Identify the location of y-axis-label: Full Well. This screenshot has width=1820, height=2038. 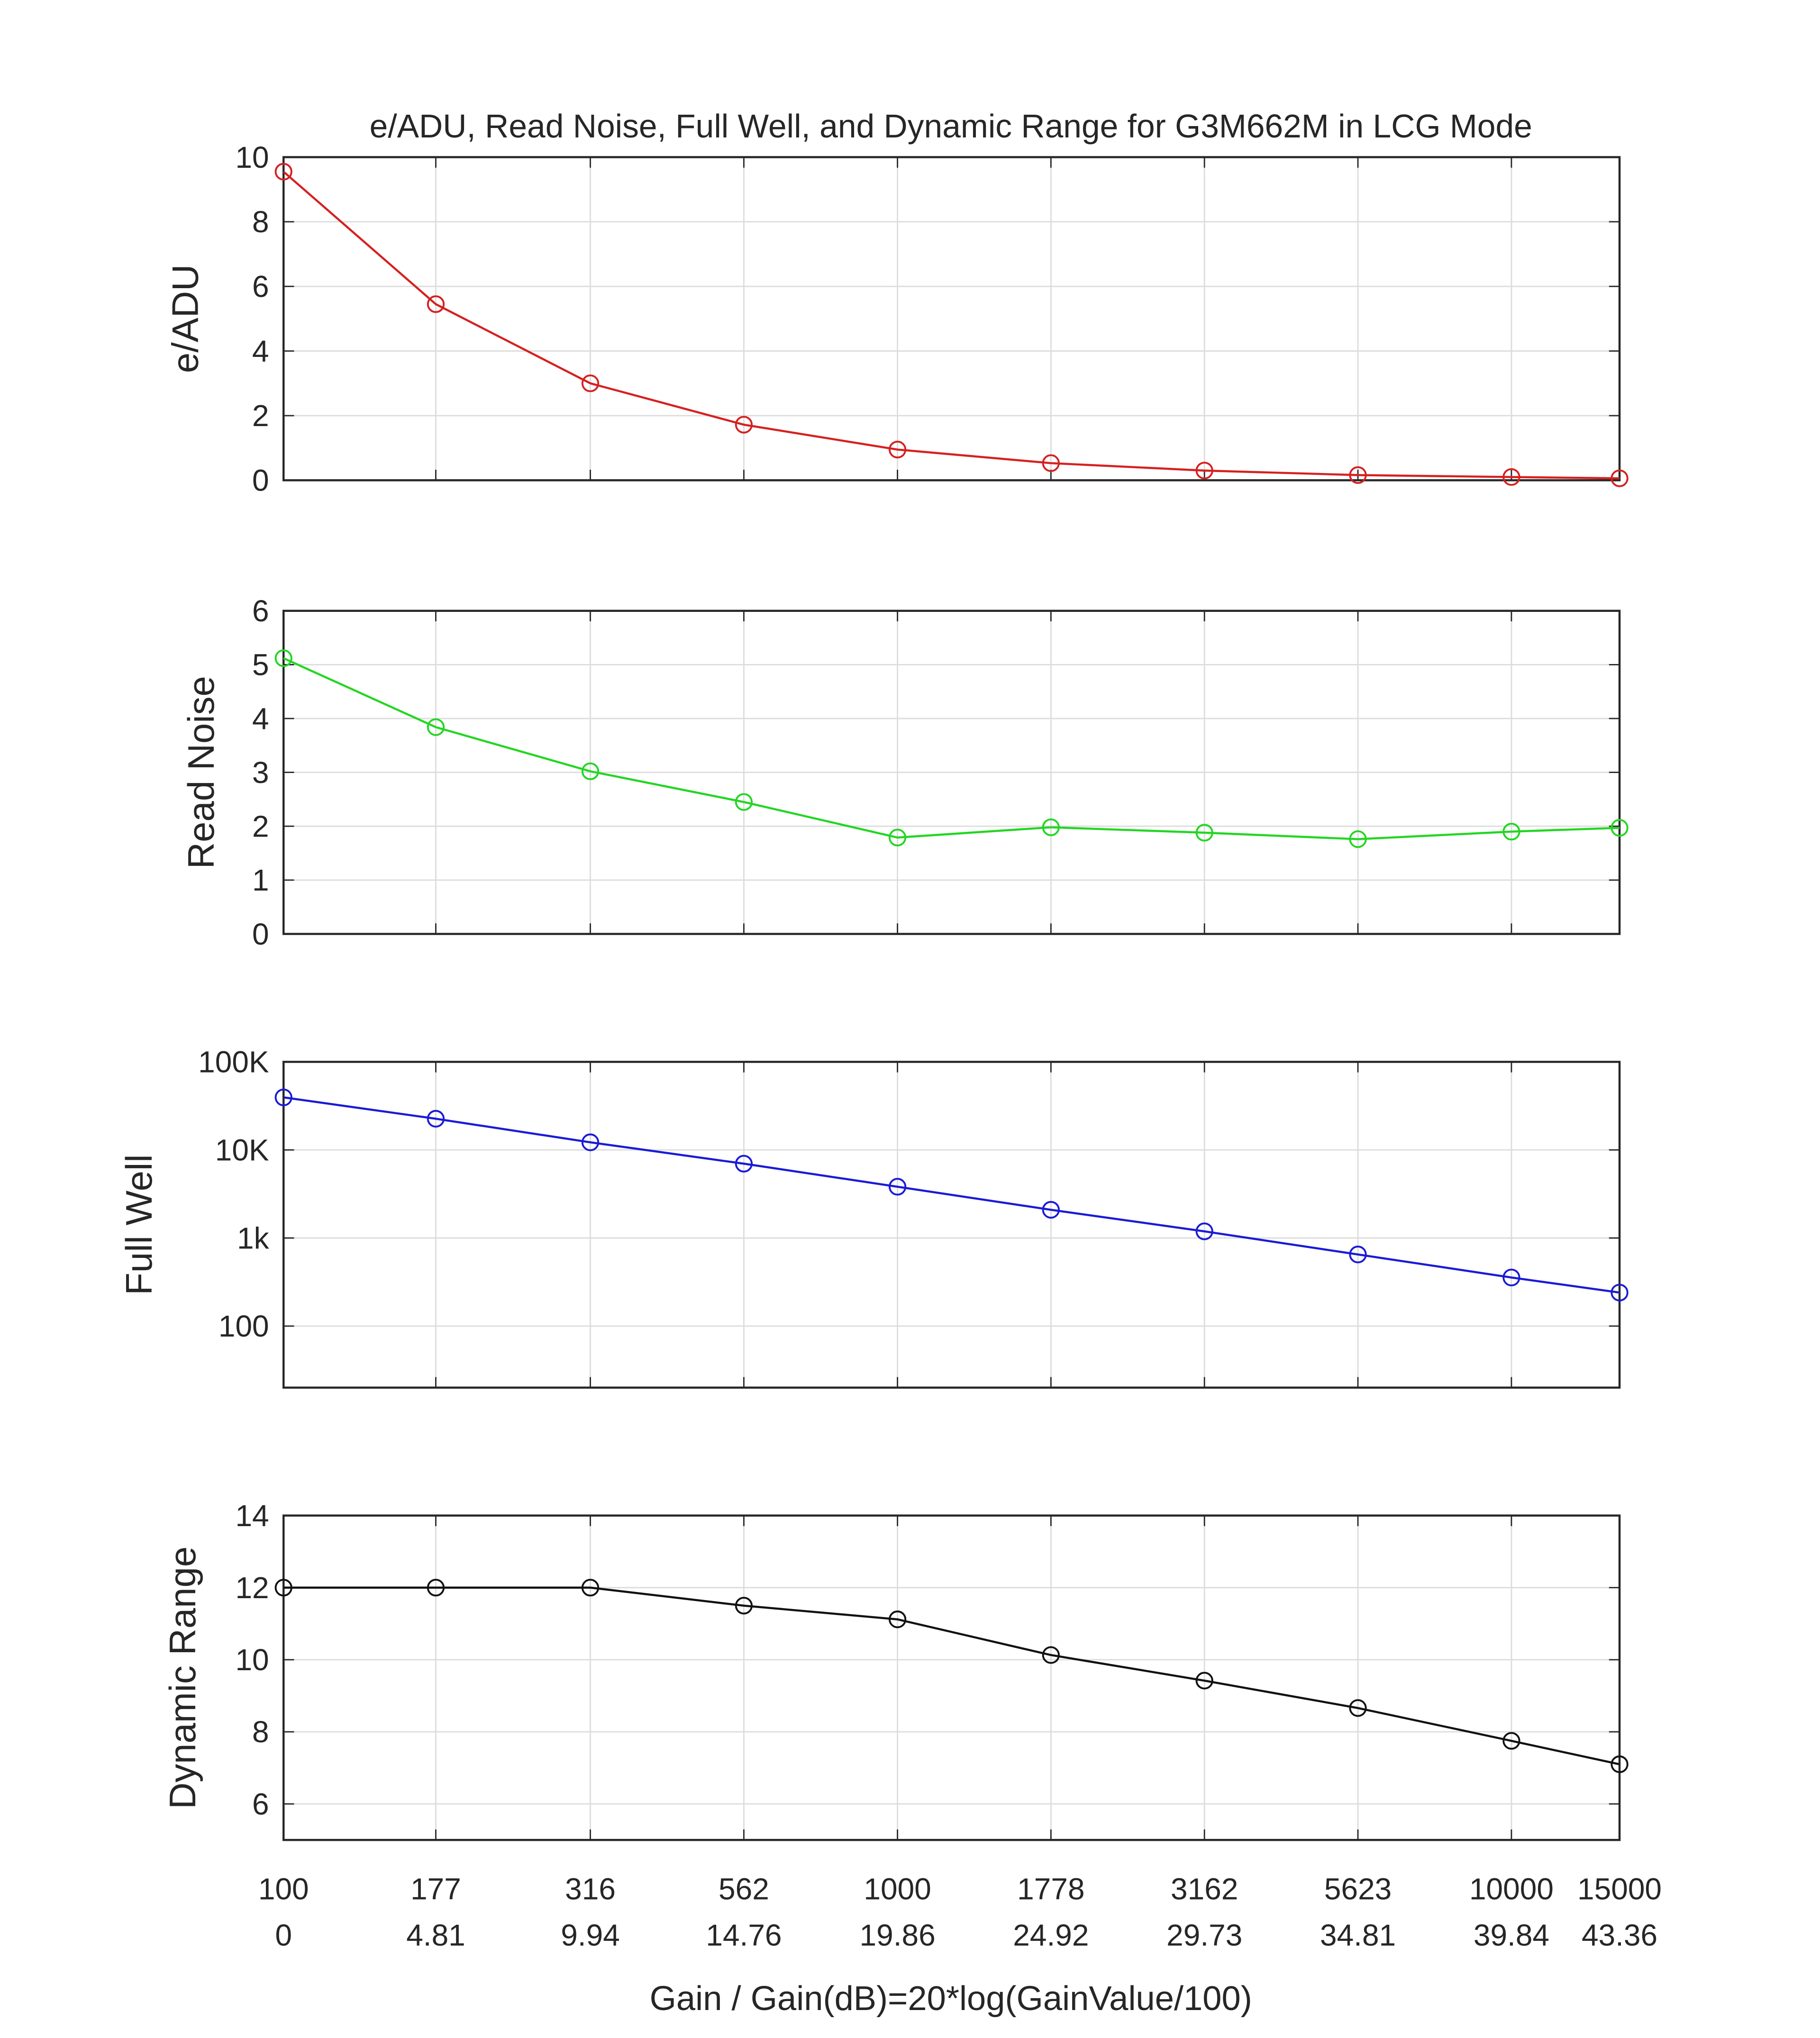
(139, 1224).